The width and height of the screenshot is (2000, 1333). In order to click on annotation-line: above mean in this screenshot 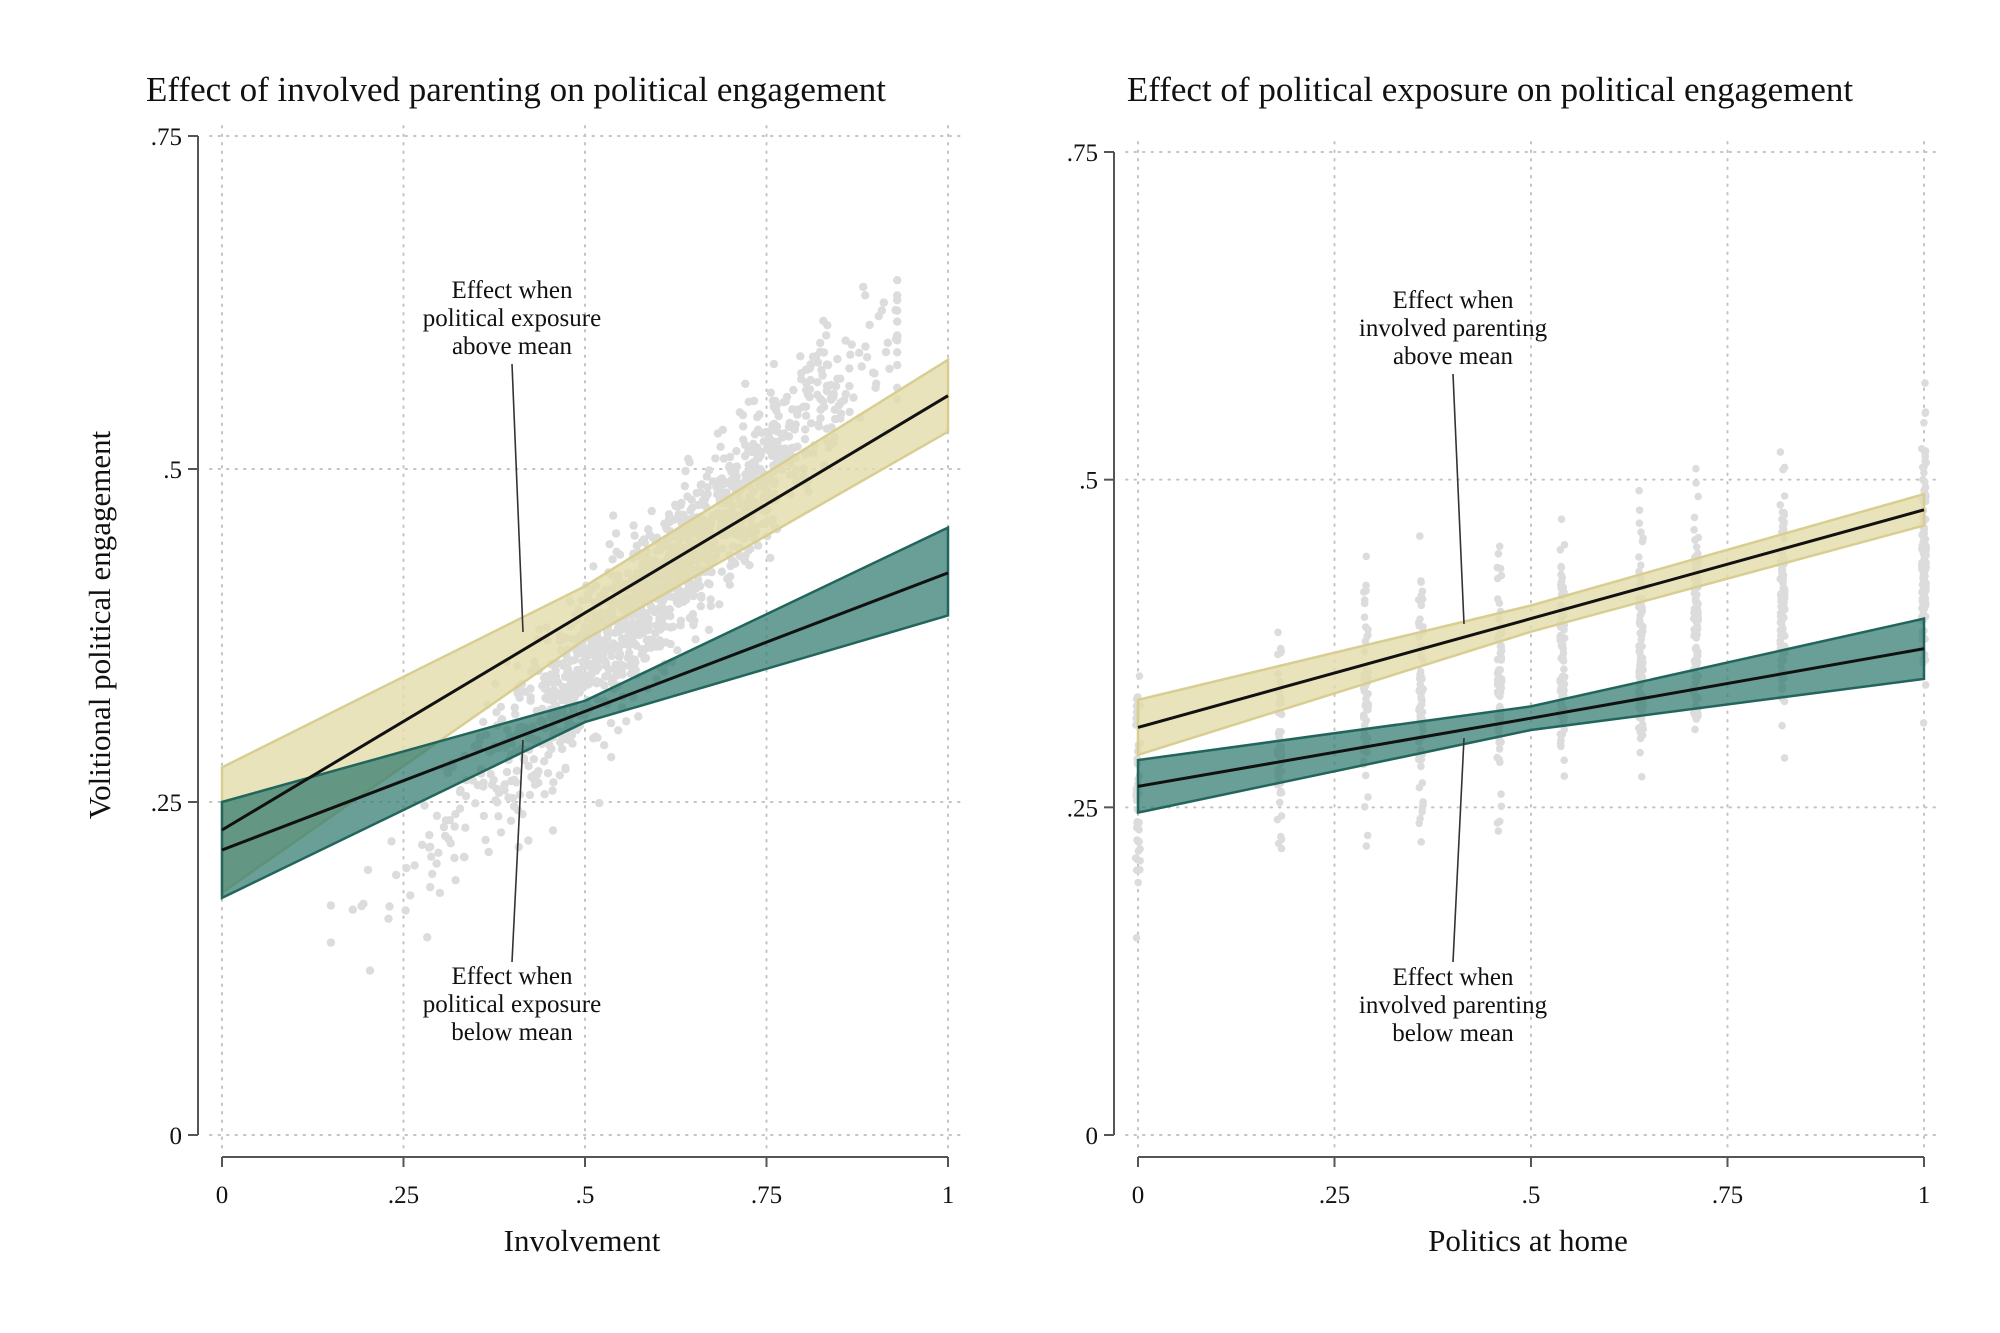, I will do `click(1453, 356)`.